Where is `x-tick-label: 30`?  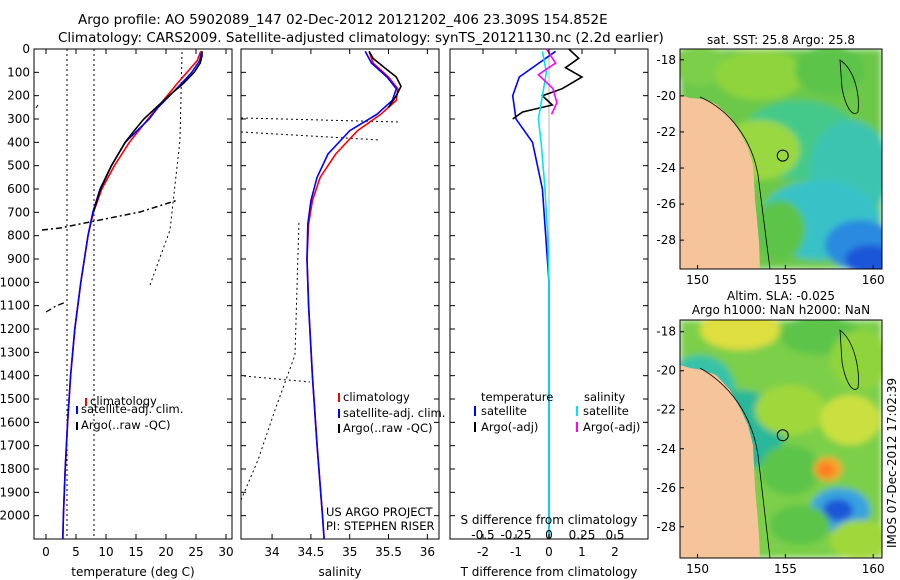 x-tick-label: 30 is located at coordinates (225, 552).